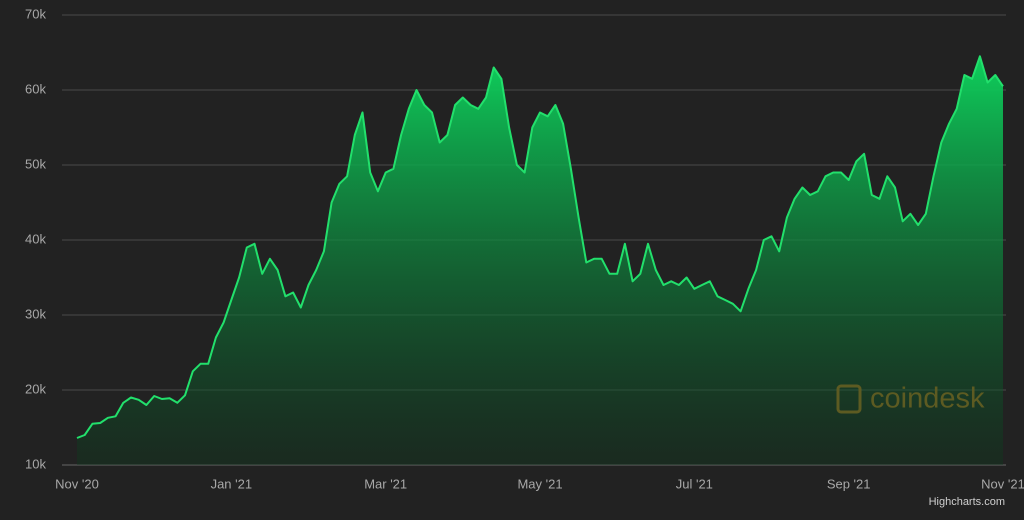  I want to click on x-tick-label: May '21, so click(539, 483).